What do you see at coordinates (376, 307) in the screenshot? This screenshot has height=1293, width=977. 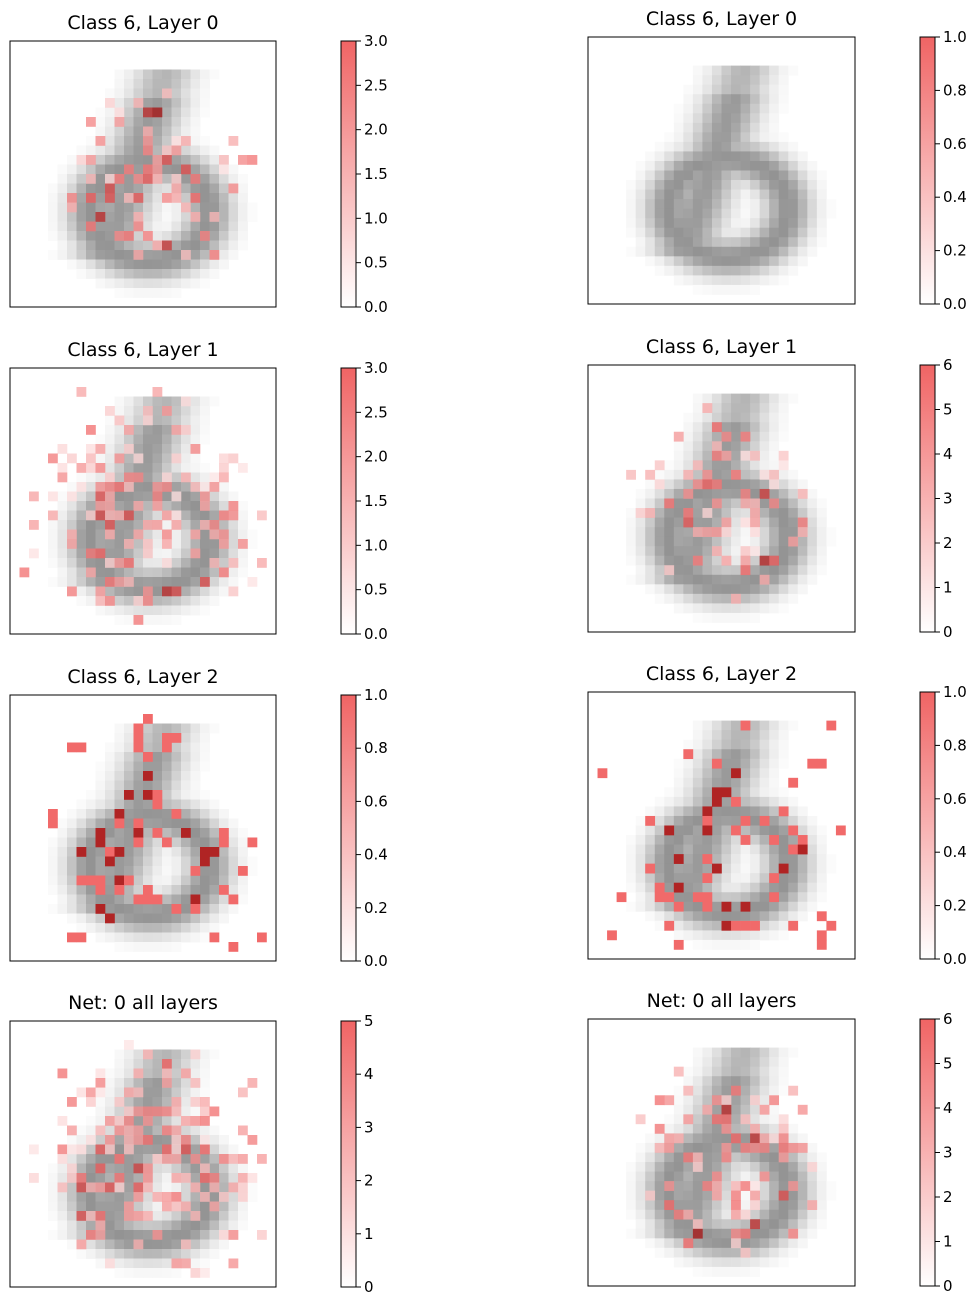 I see `colorbar-tick-label: 0.0` at bounding box center [376, 307].